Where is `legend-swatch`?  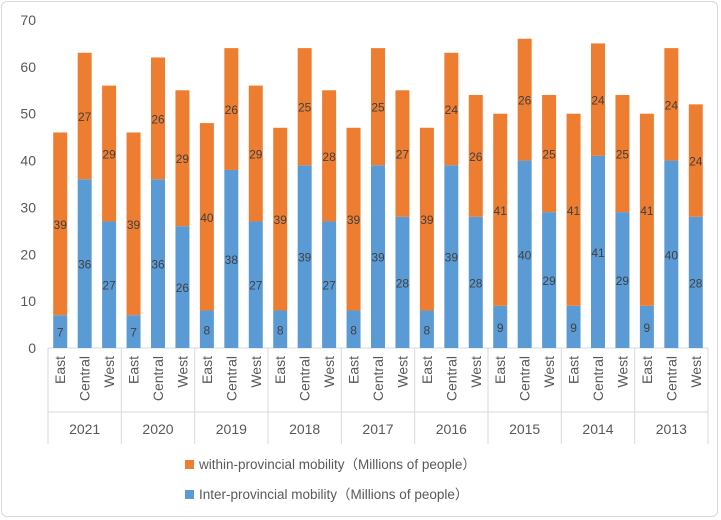 legend-swatch is located at coordinates (189, 494).